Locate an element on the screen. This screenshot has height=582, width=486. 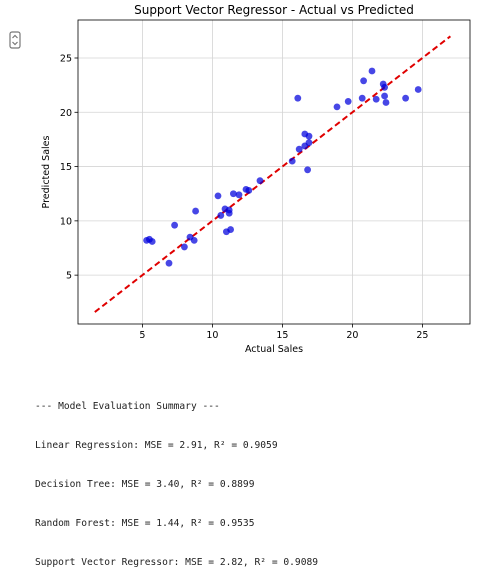
x-axis-label: Actual Sales is located at coordinates (274, 349).